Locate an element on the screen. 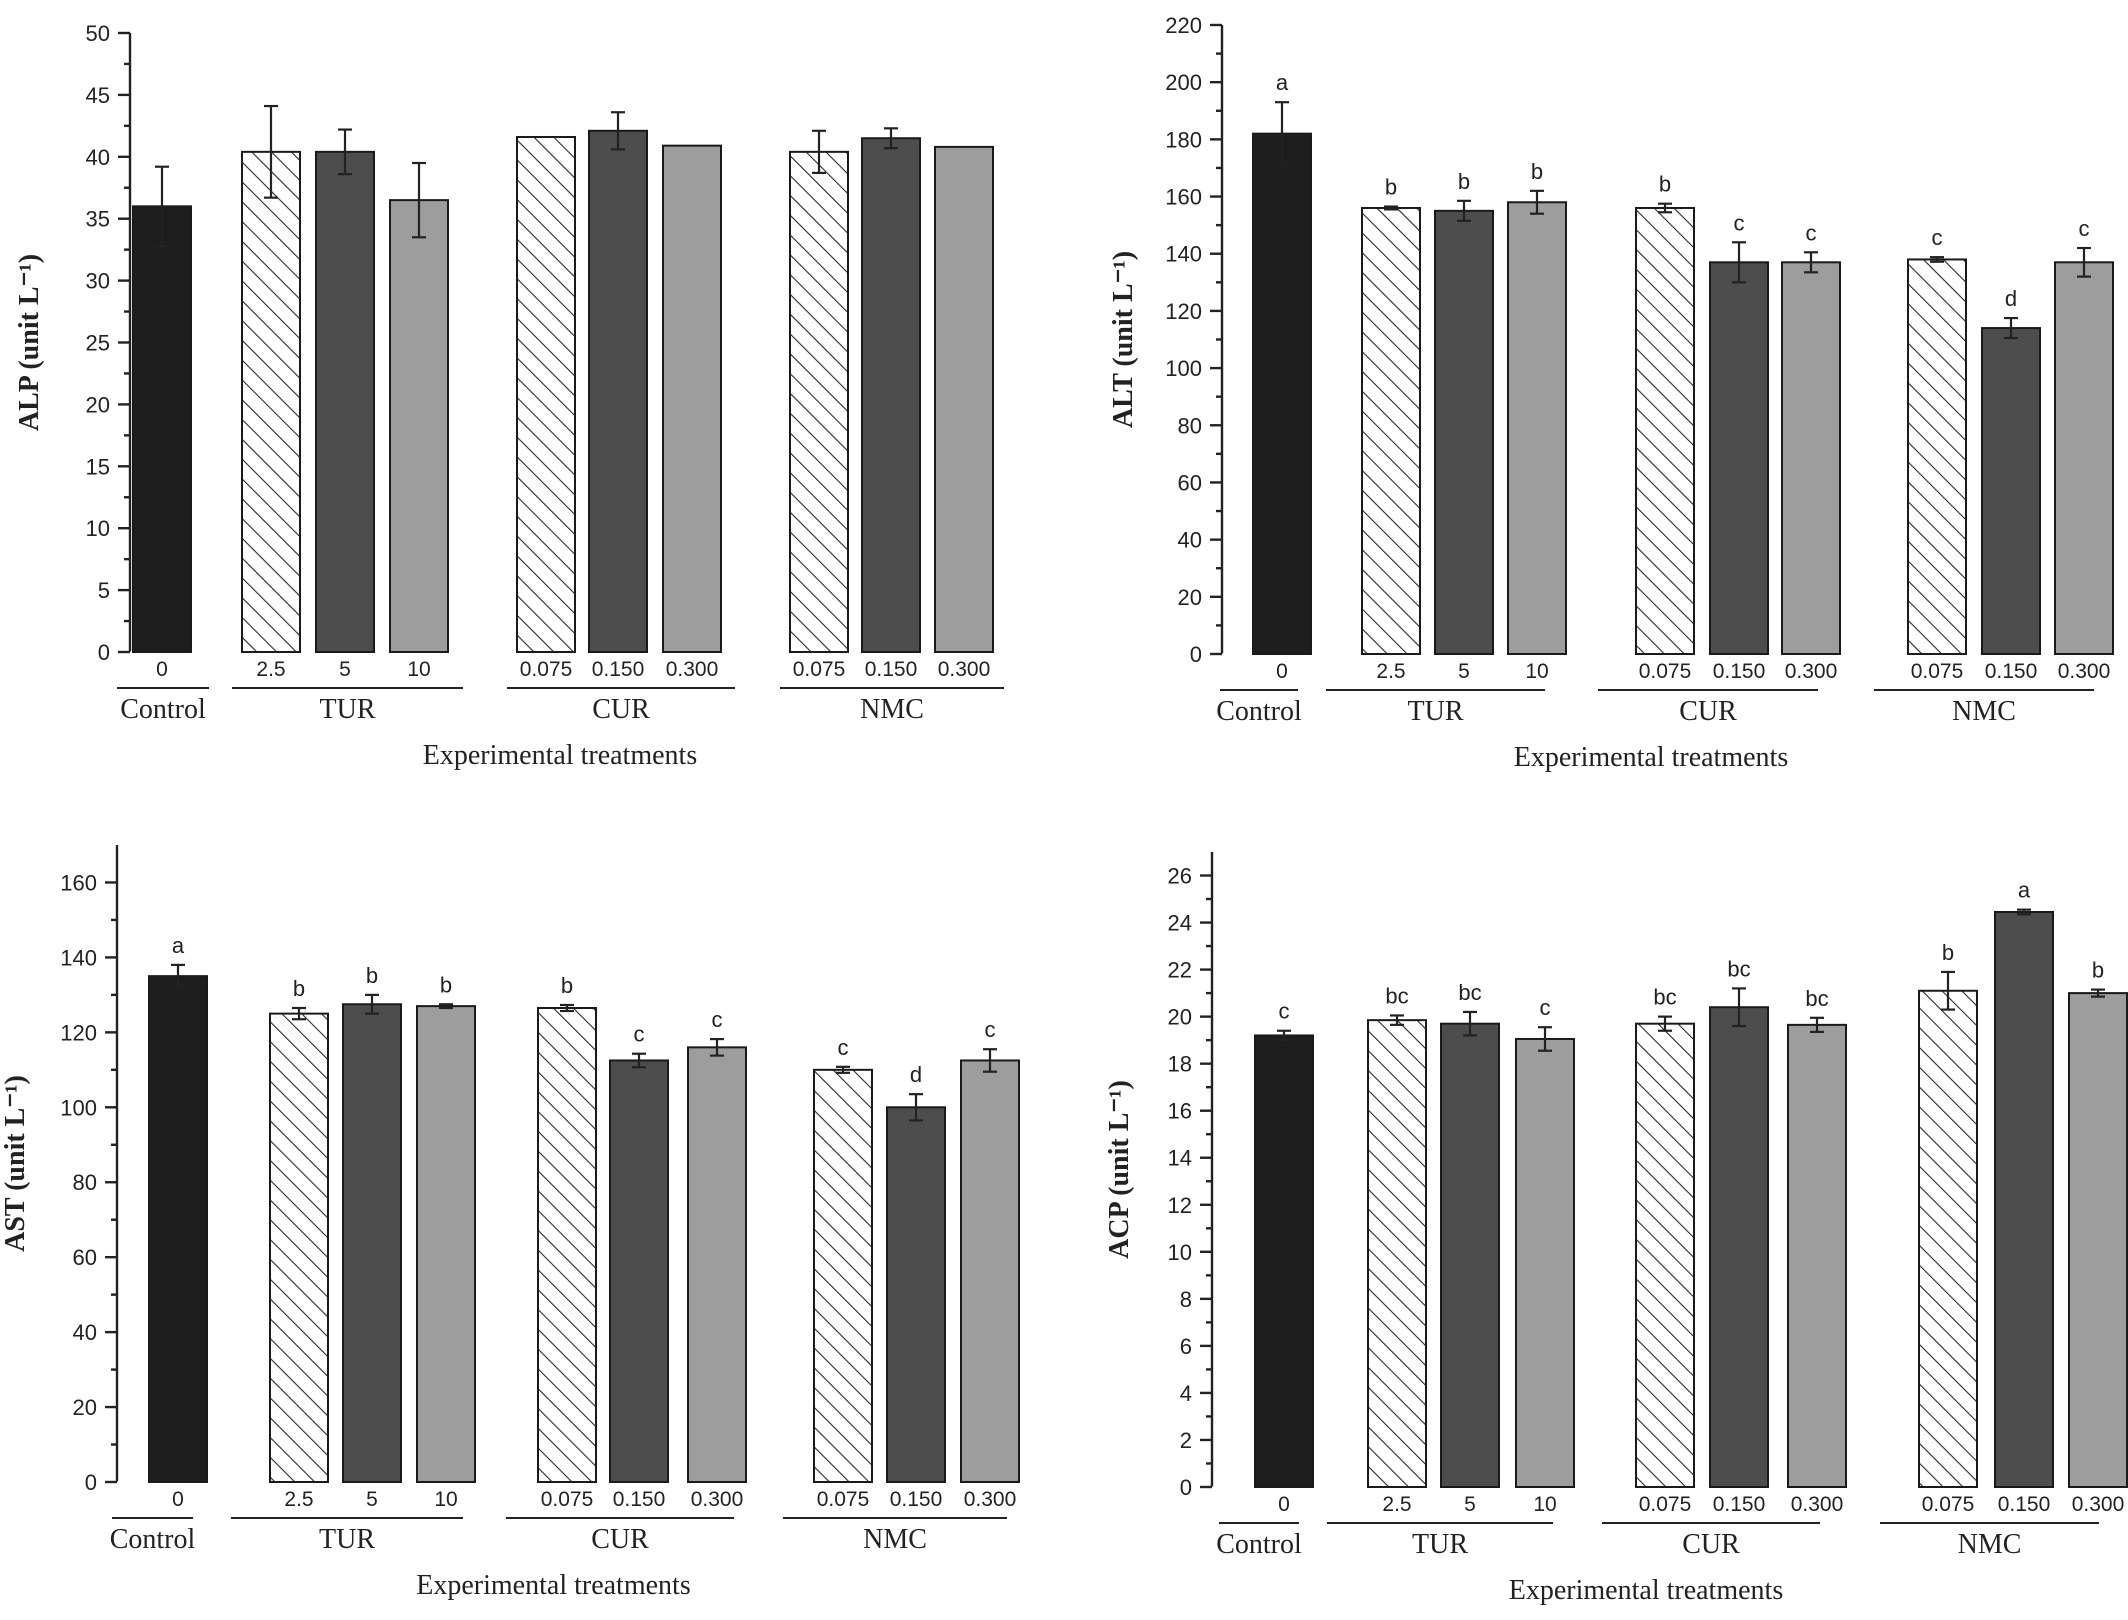 The image size is (2128, 1620). y-tick-label: 5 is located at coordinates (104, 590).